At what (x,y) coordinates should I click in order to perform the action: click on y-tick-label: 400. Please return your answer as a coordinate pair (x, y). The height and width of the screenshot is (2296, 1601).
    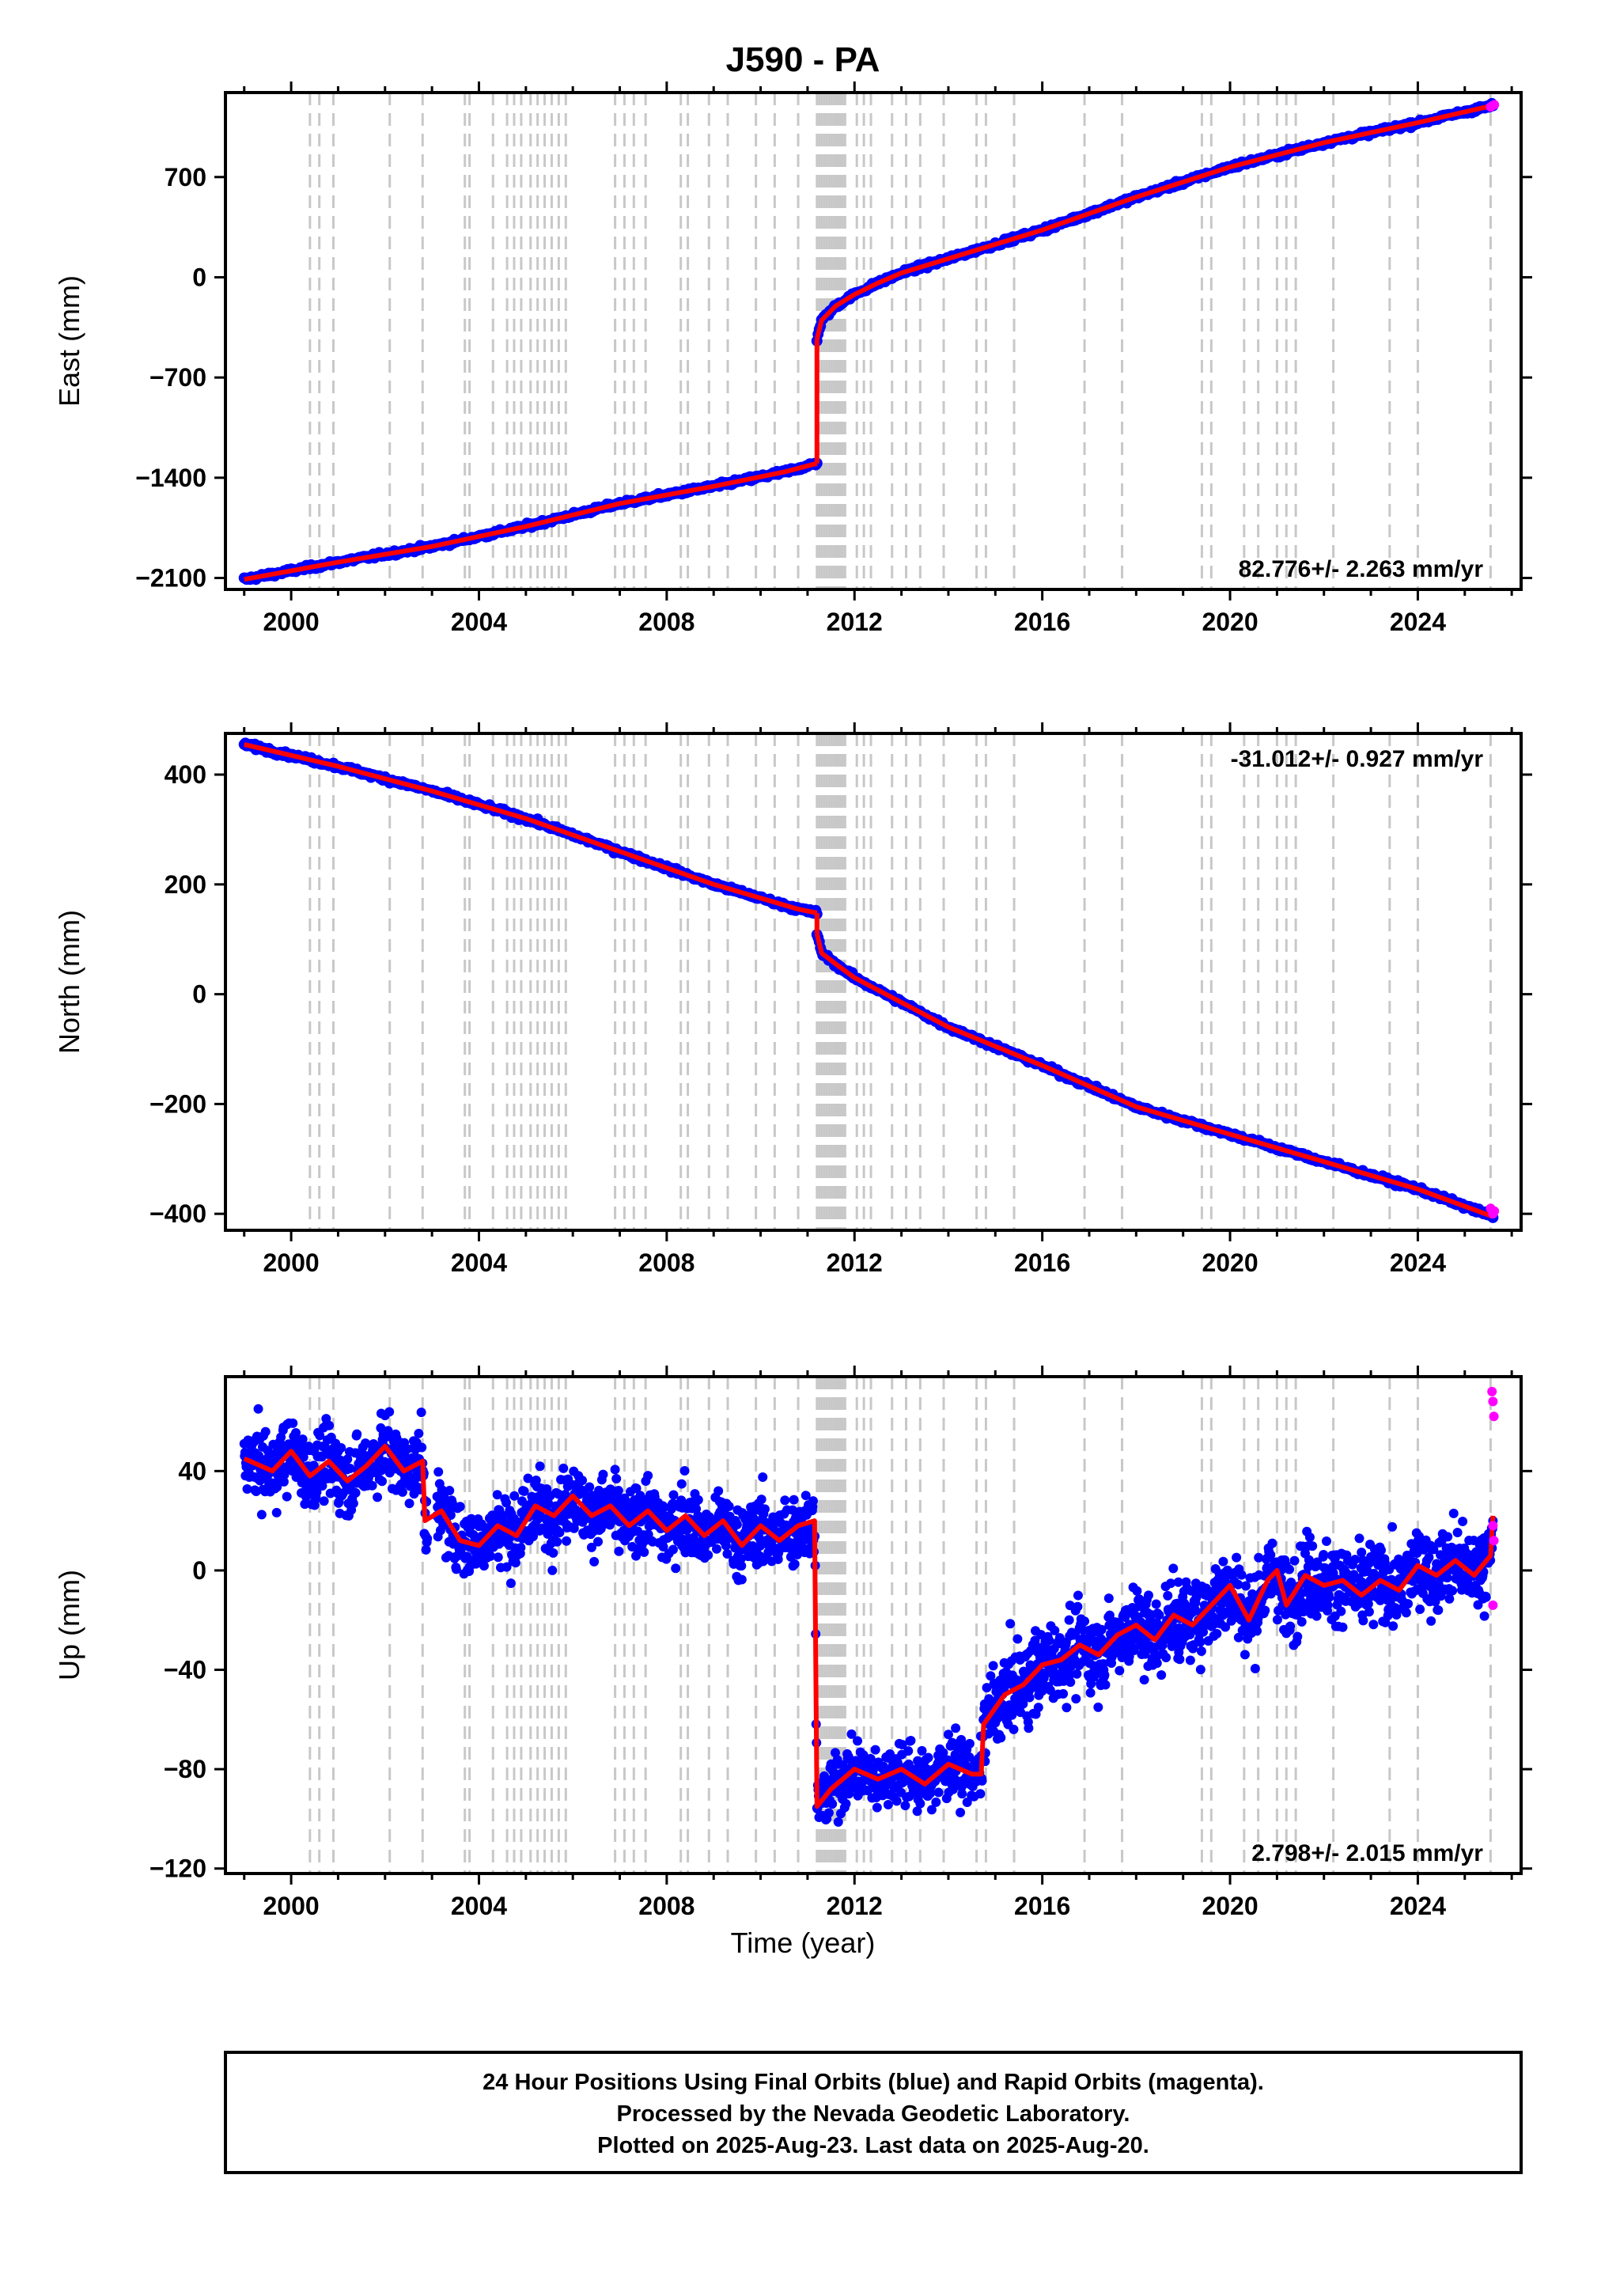
    Looking at the image, I should click on (185, 775).